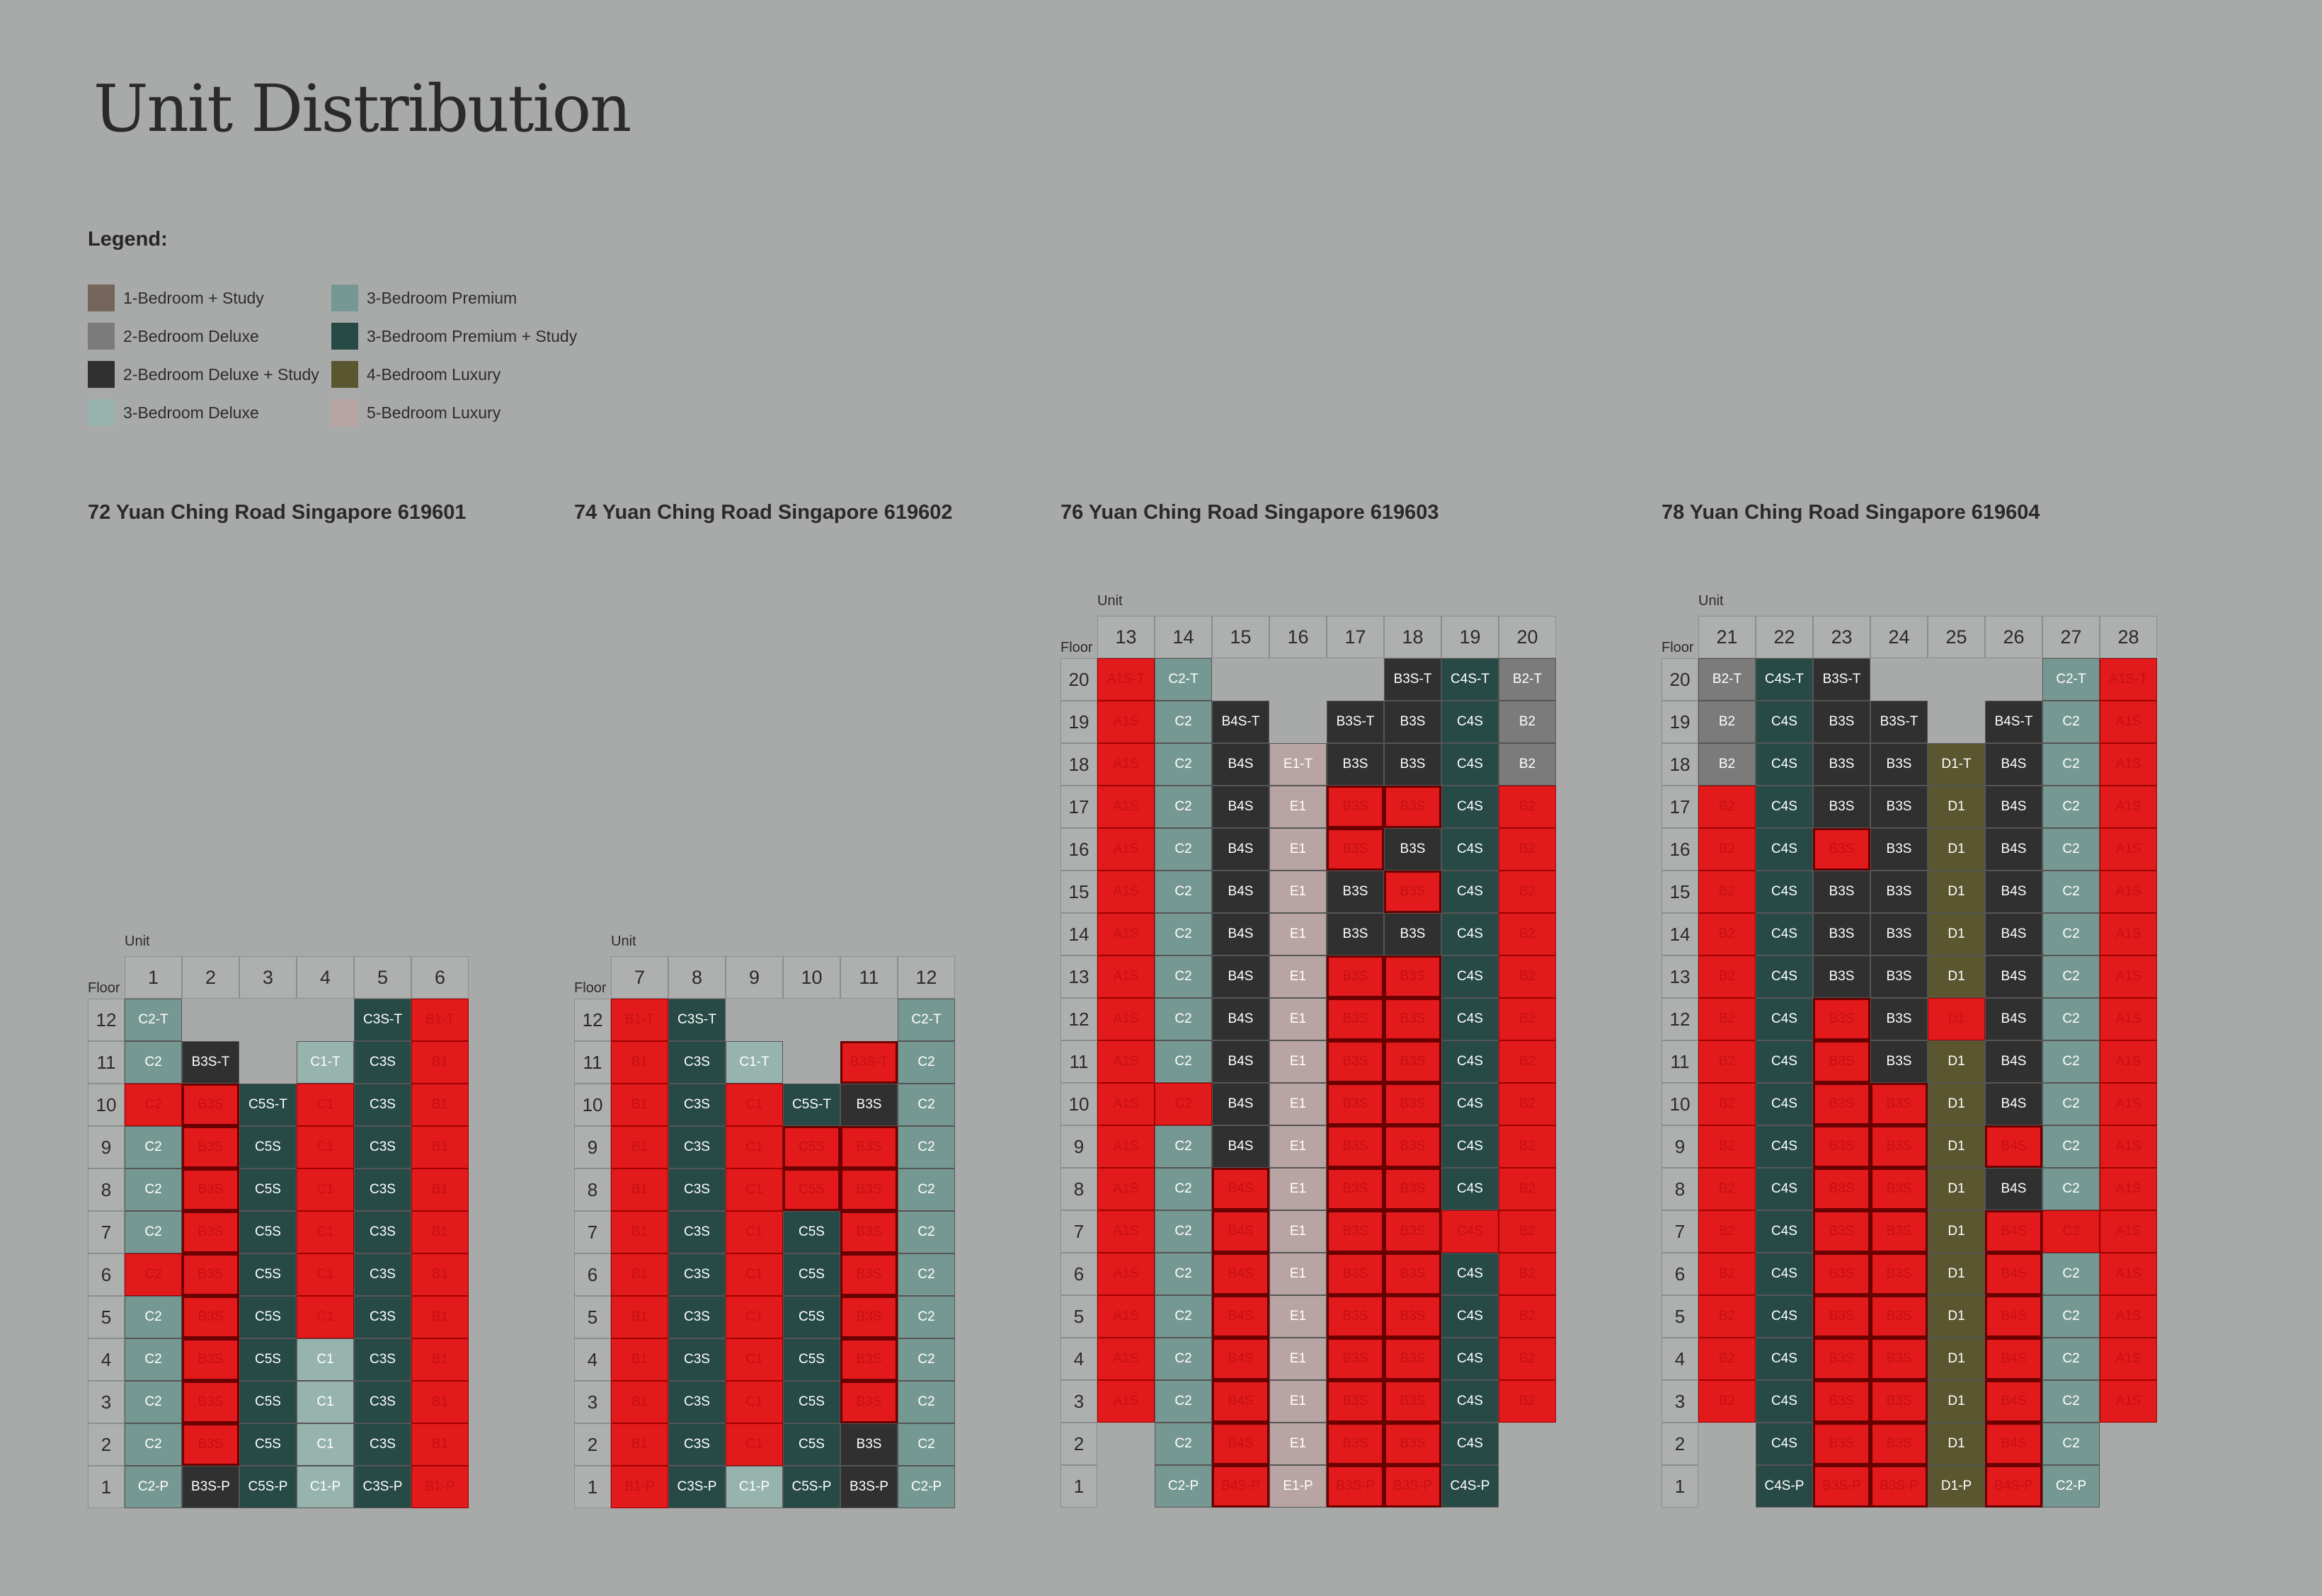 This screenshot has width=2322, height=1596. I want to click on unit-cell: C1-P, so click(325, 1487).